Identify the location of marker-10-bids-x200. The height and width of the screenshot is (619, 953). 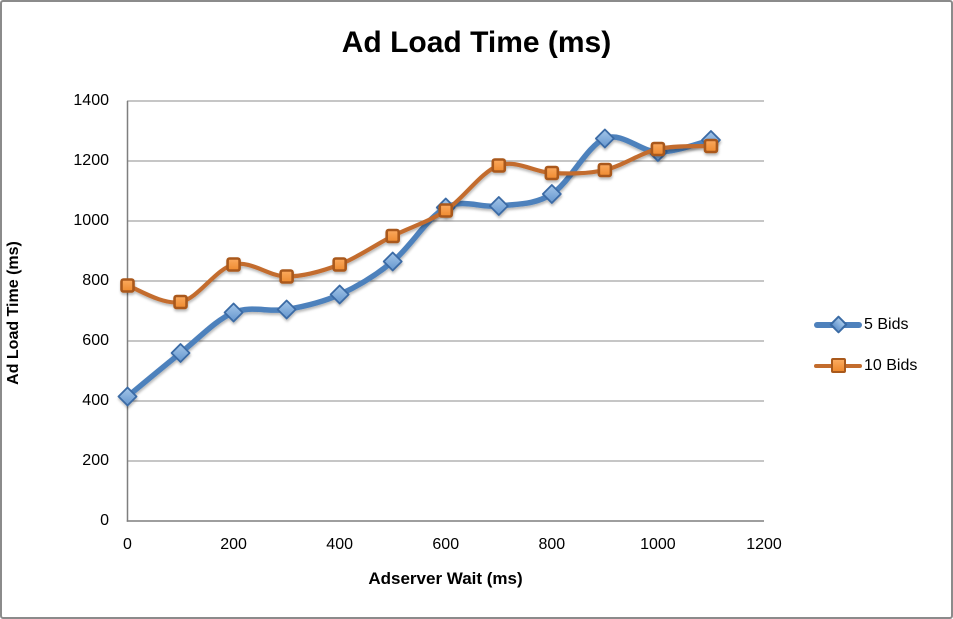
(233, 264).